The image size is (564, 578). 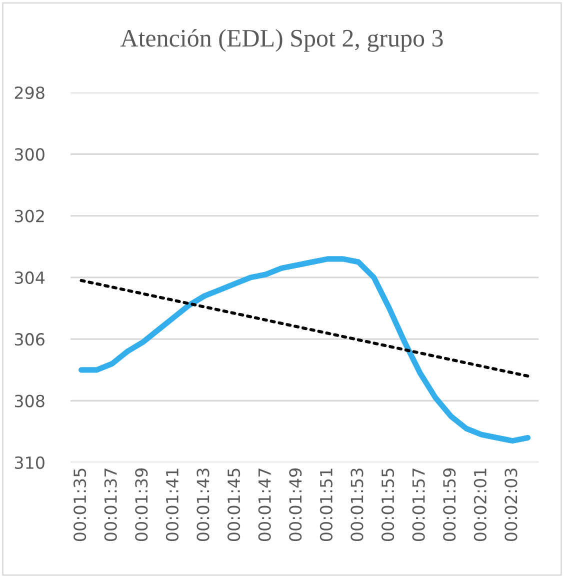 I want to click on y-tick-label: 300, so click(x=29, y=154).